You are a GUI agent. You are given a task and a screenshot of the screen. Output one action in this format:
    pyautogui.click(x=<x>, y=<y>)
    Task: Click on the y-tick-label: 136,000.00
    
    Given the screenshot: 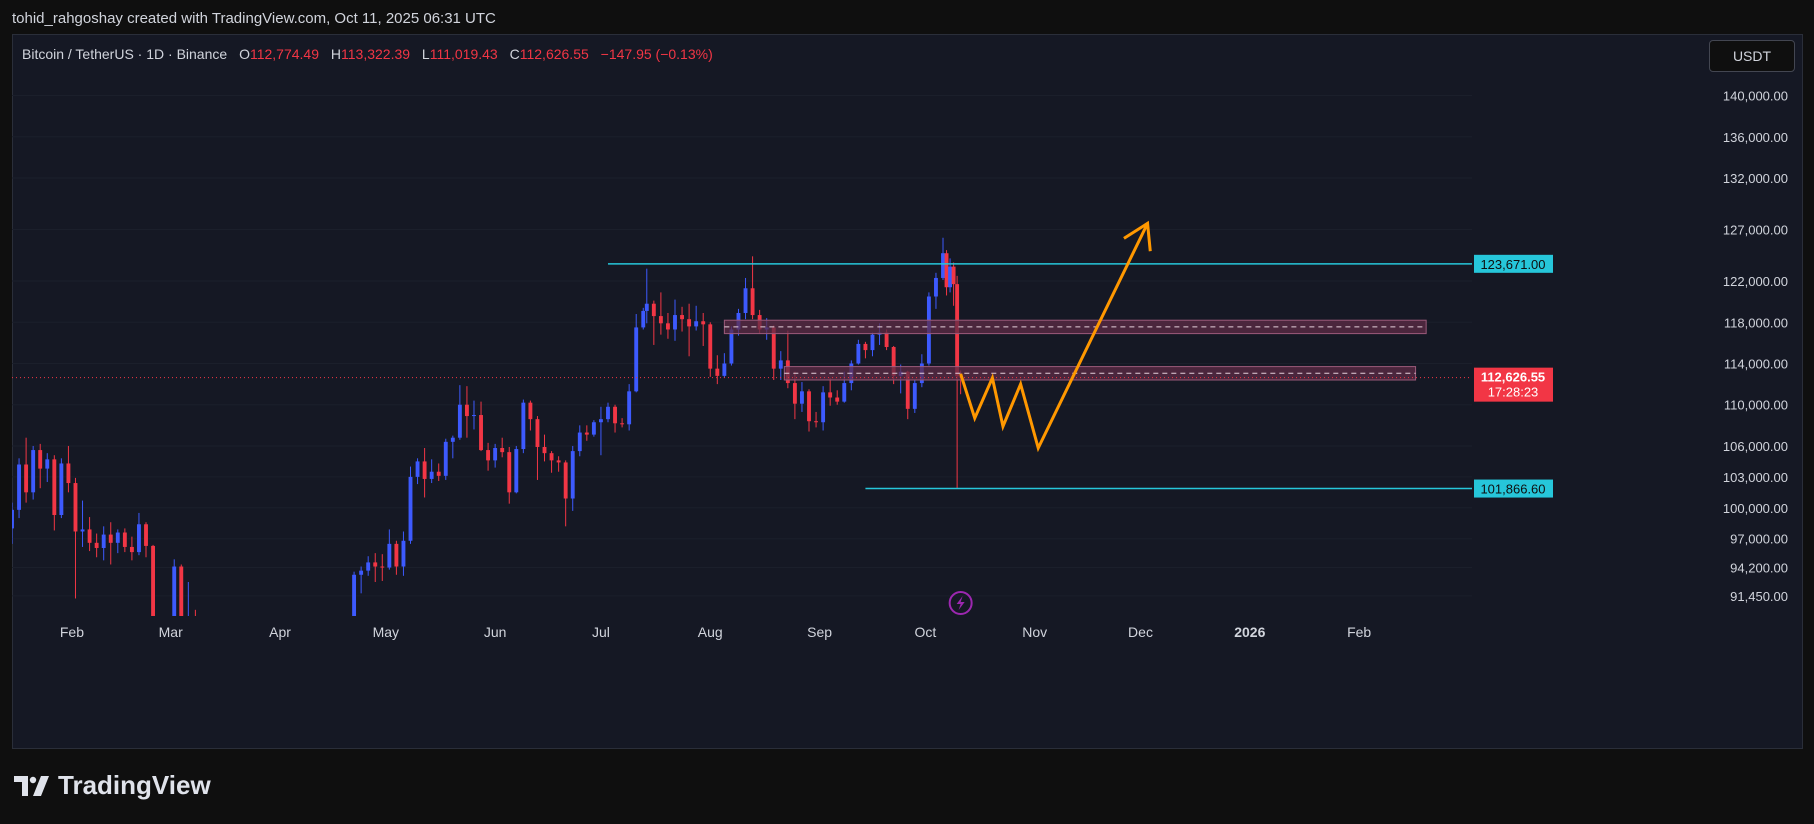 What is the action you would take?
    pyautogui.click(x=1755, y=137)
    